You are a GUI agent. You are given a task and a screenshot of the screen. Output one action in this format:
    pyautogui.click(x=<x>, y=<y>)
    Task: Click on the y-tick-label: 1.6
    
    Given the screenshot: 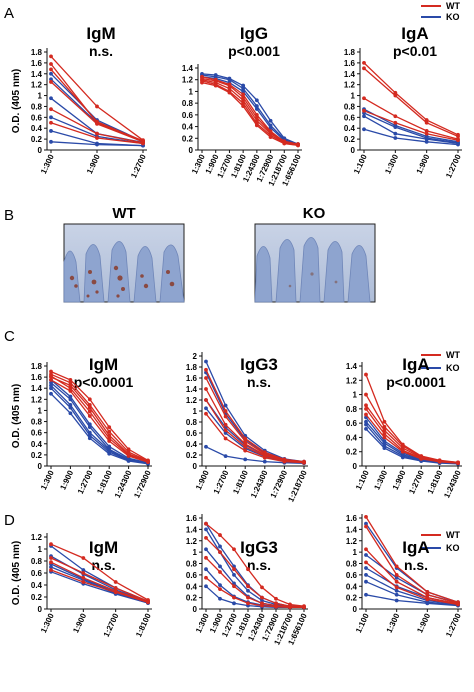 What is the action you would take?
    pyautogui.click(x=37, y=377)
    